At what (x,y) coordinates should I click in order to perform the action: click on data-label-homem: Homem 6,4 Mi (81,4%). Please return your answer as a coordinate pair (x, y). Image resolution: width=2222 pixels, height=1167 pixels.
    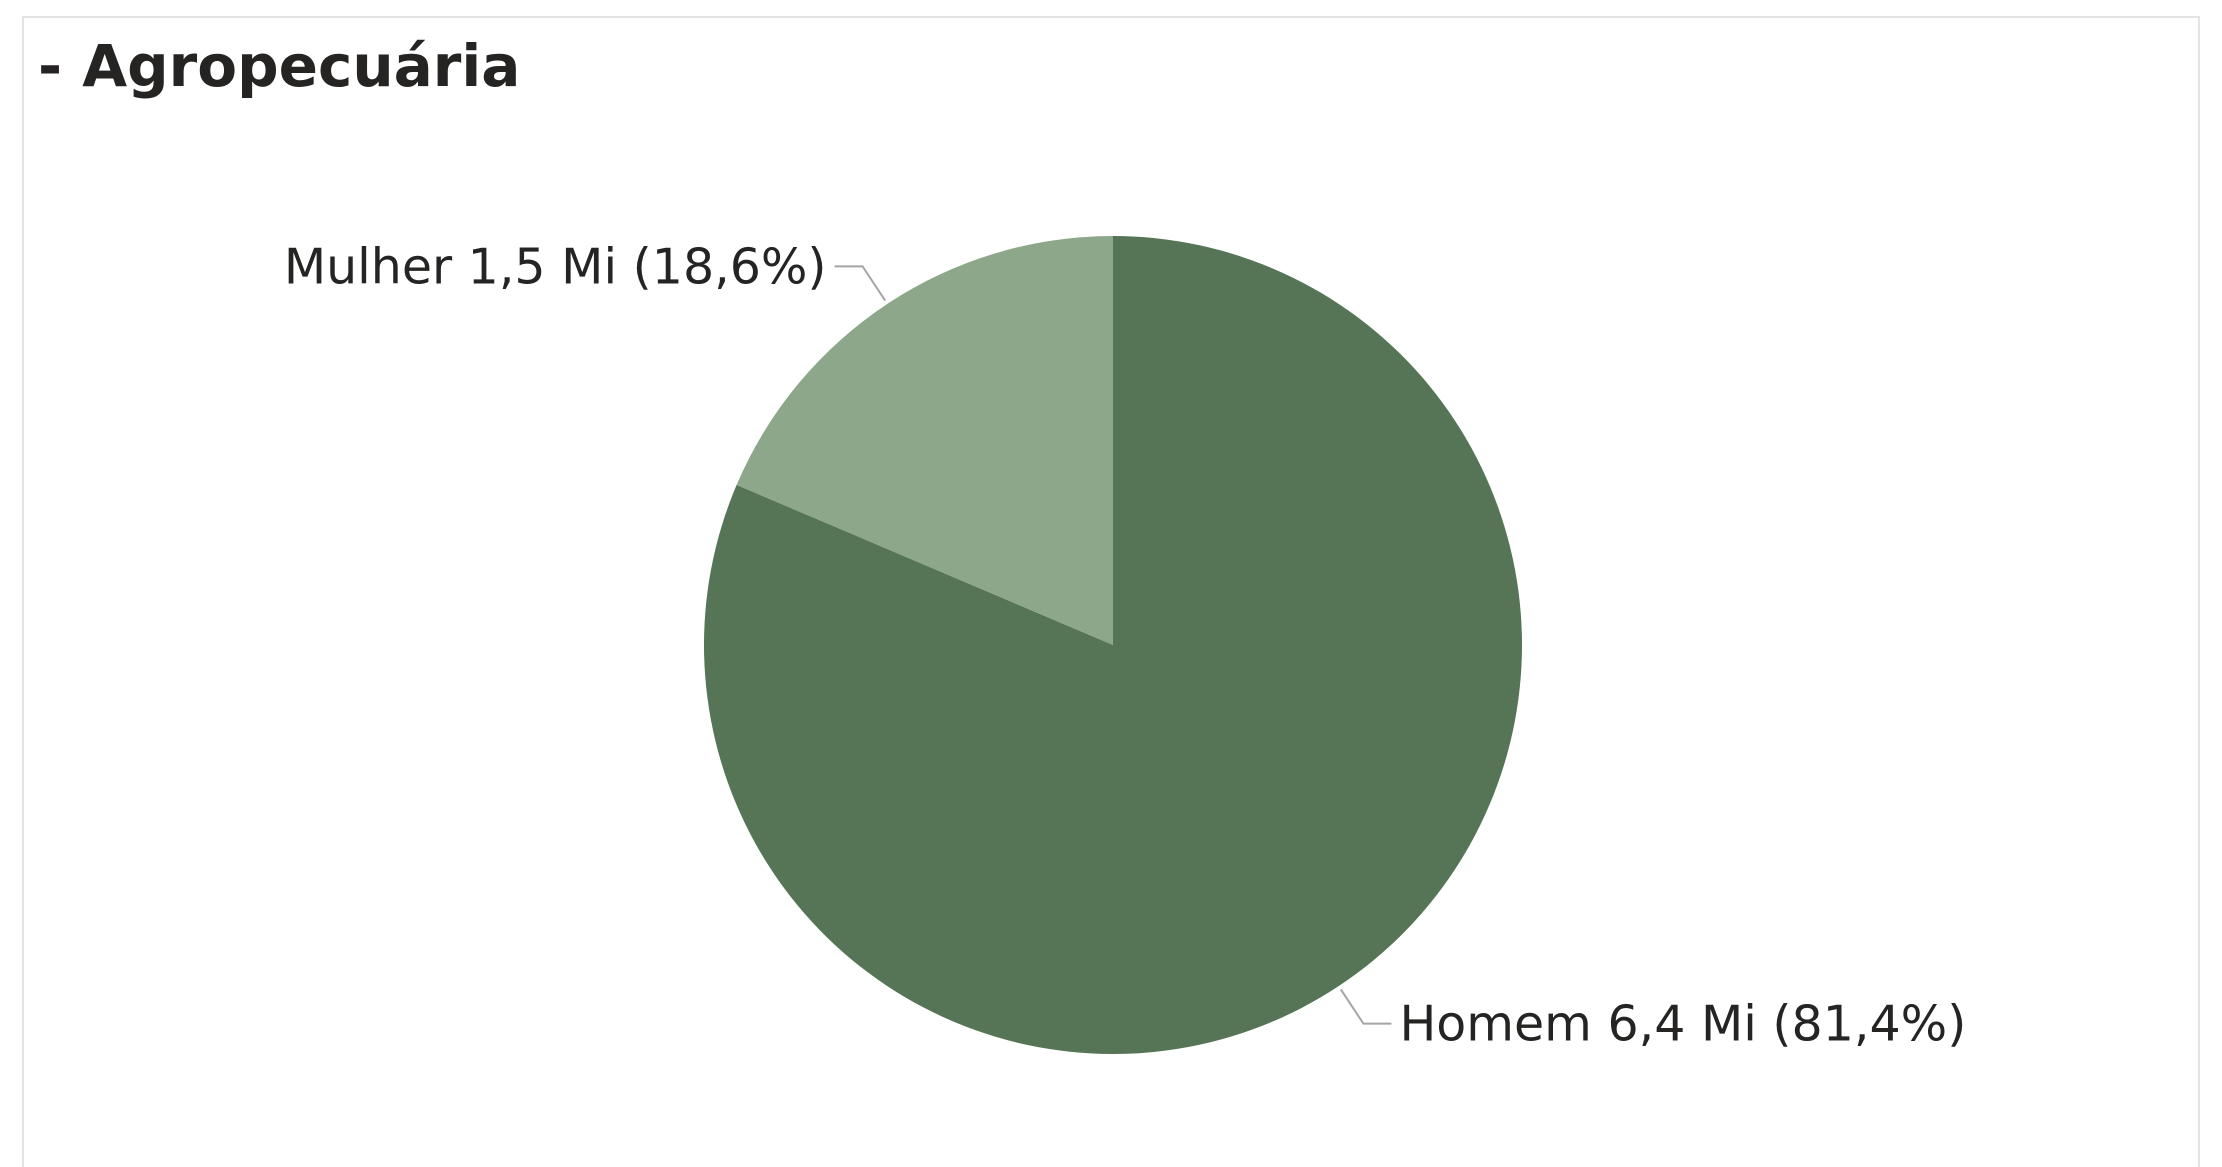
    Looking at the image, I should click on (1682, 1024).